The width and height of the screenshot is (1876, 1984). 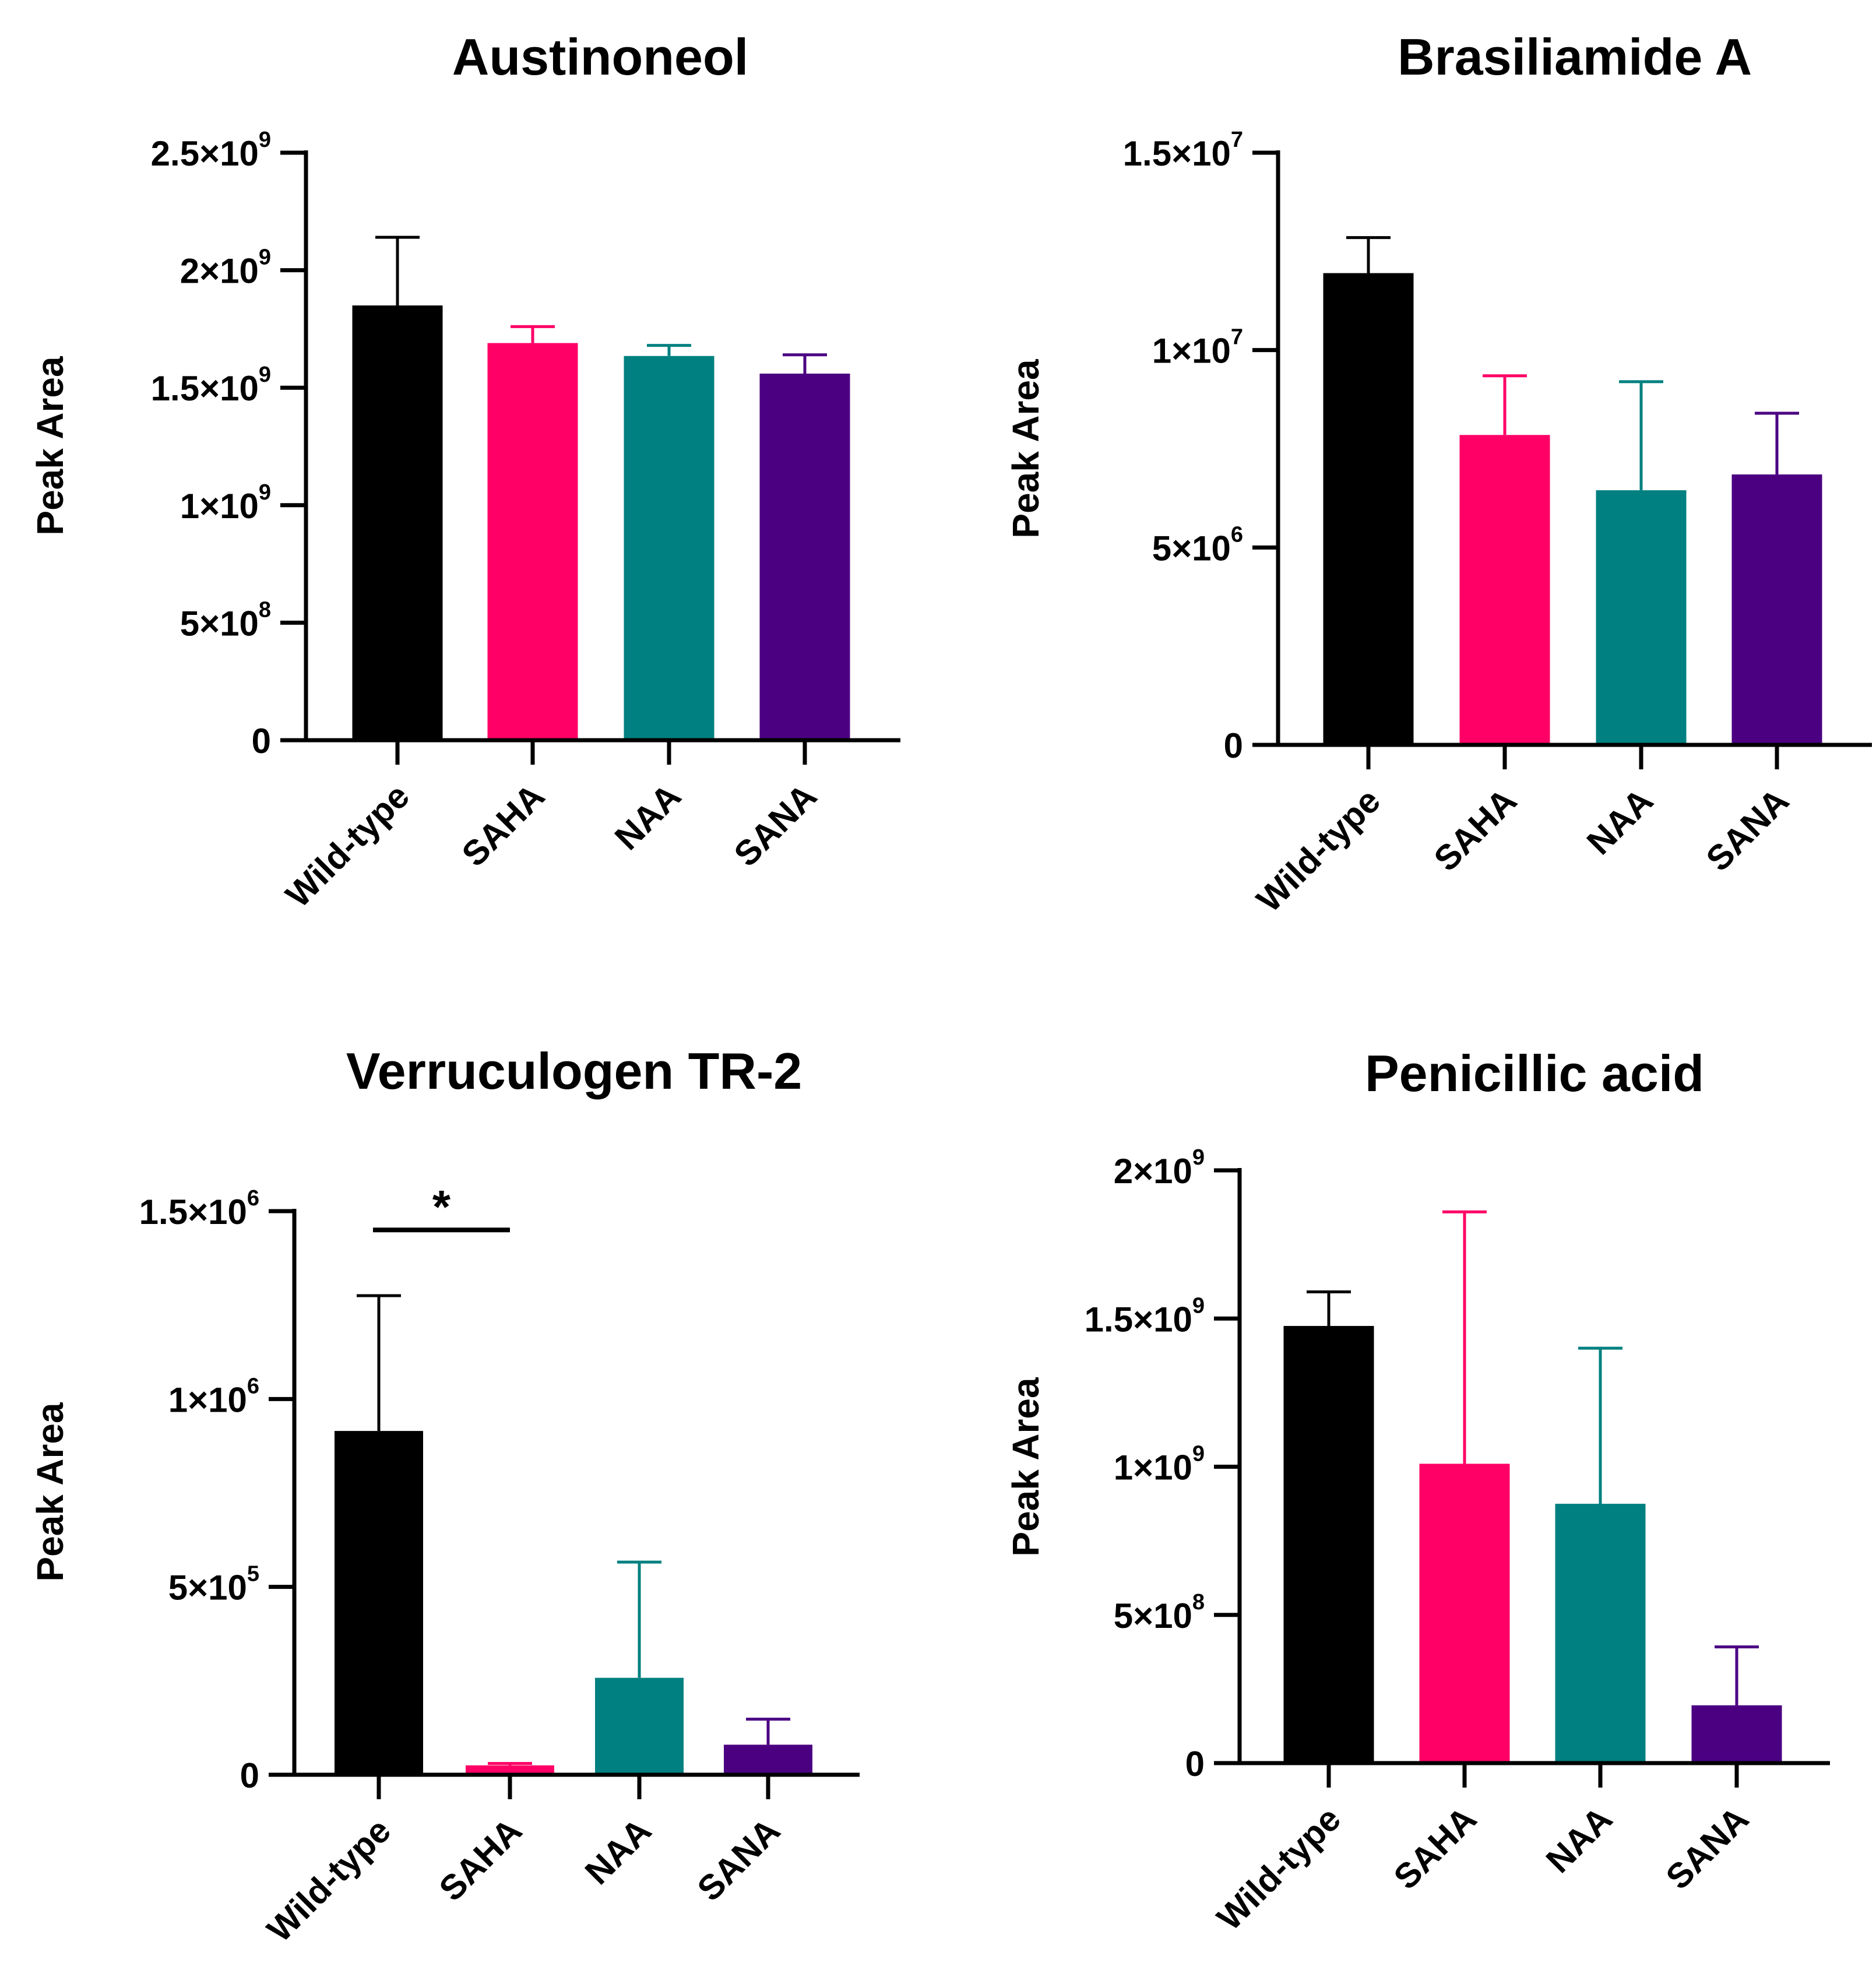 I want to click on y-tick-label: 1.5×10⁶, so click(x=199, y=1209).